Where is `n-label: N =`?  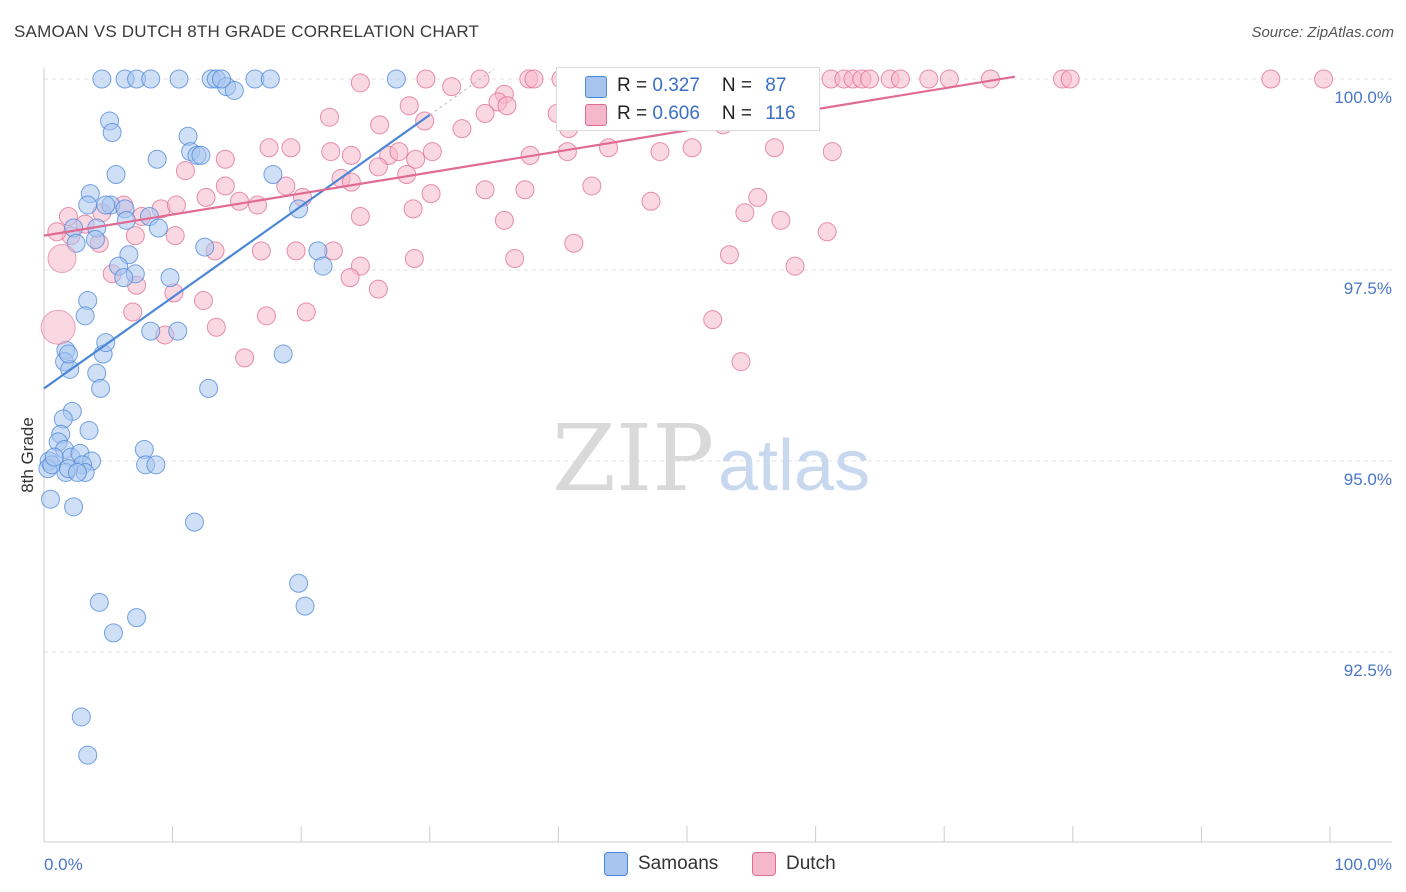
n-label: N = is located at coordinates (739, 85).